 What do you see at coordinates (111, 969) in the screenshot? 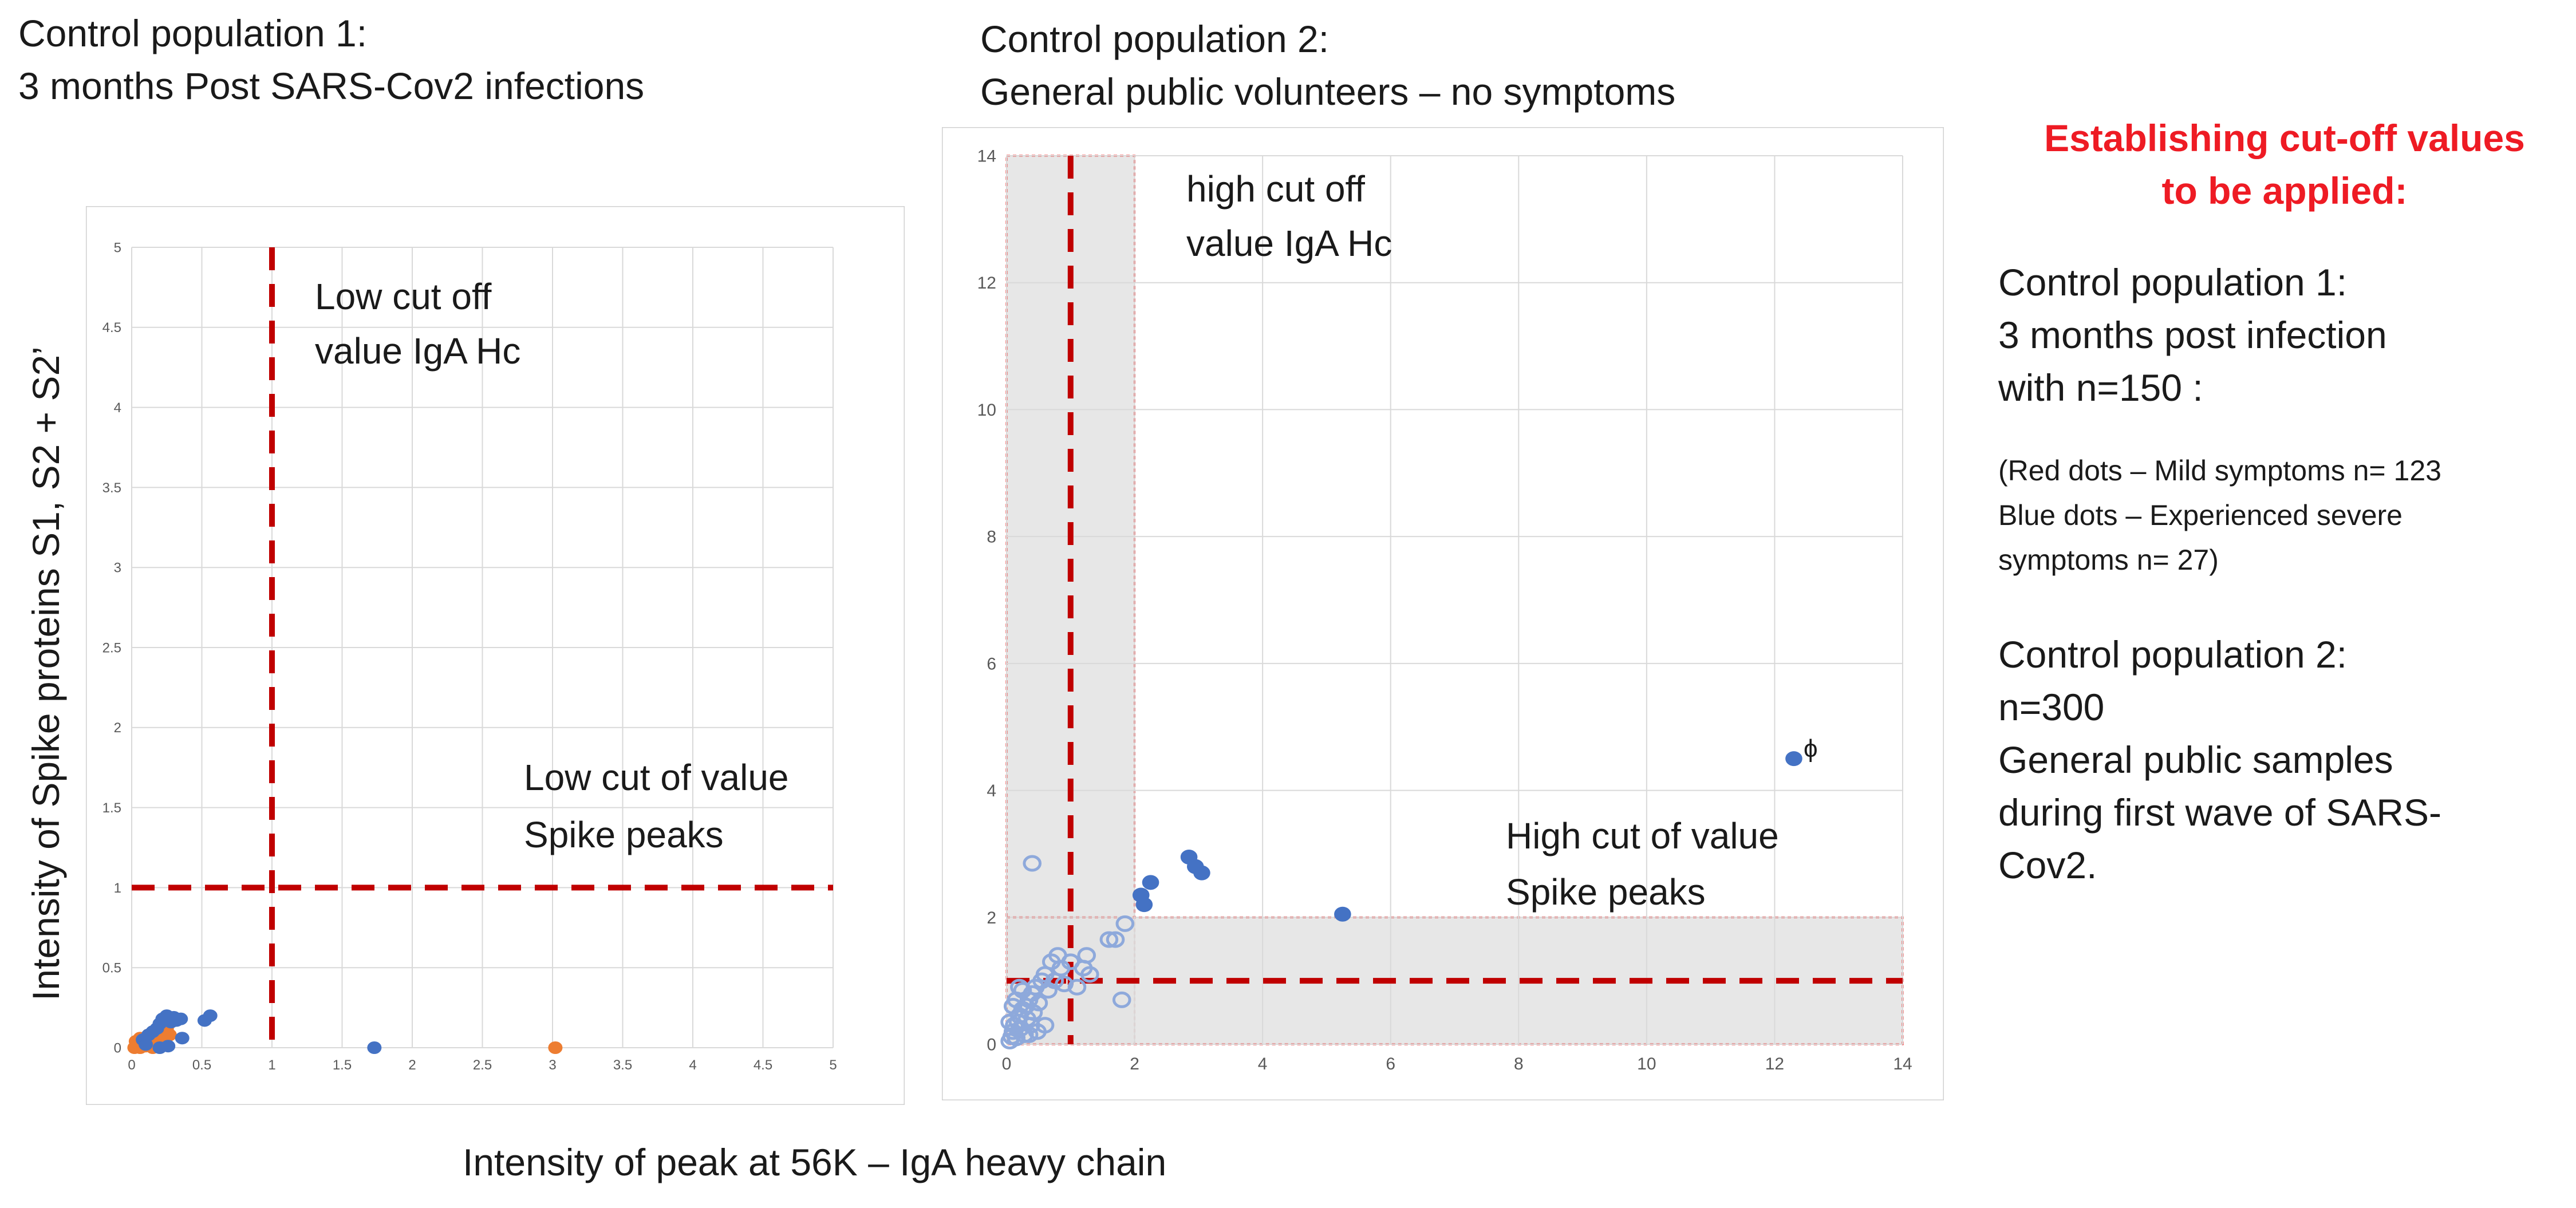
I see `c1-y-tick-label: 0.5` at bounding box center [111, 969].